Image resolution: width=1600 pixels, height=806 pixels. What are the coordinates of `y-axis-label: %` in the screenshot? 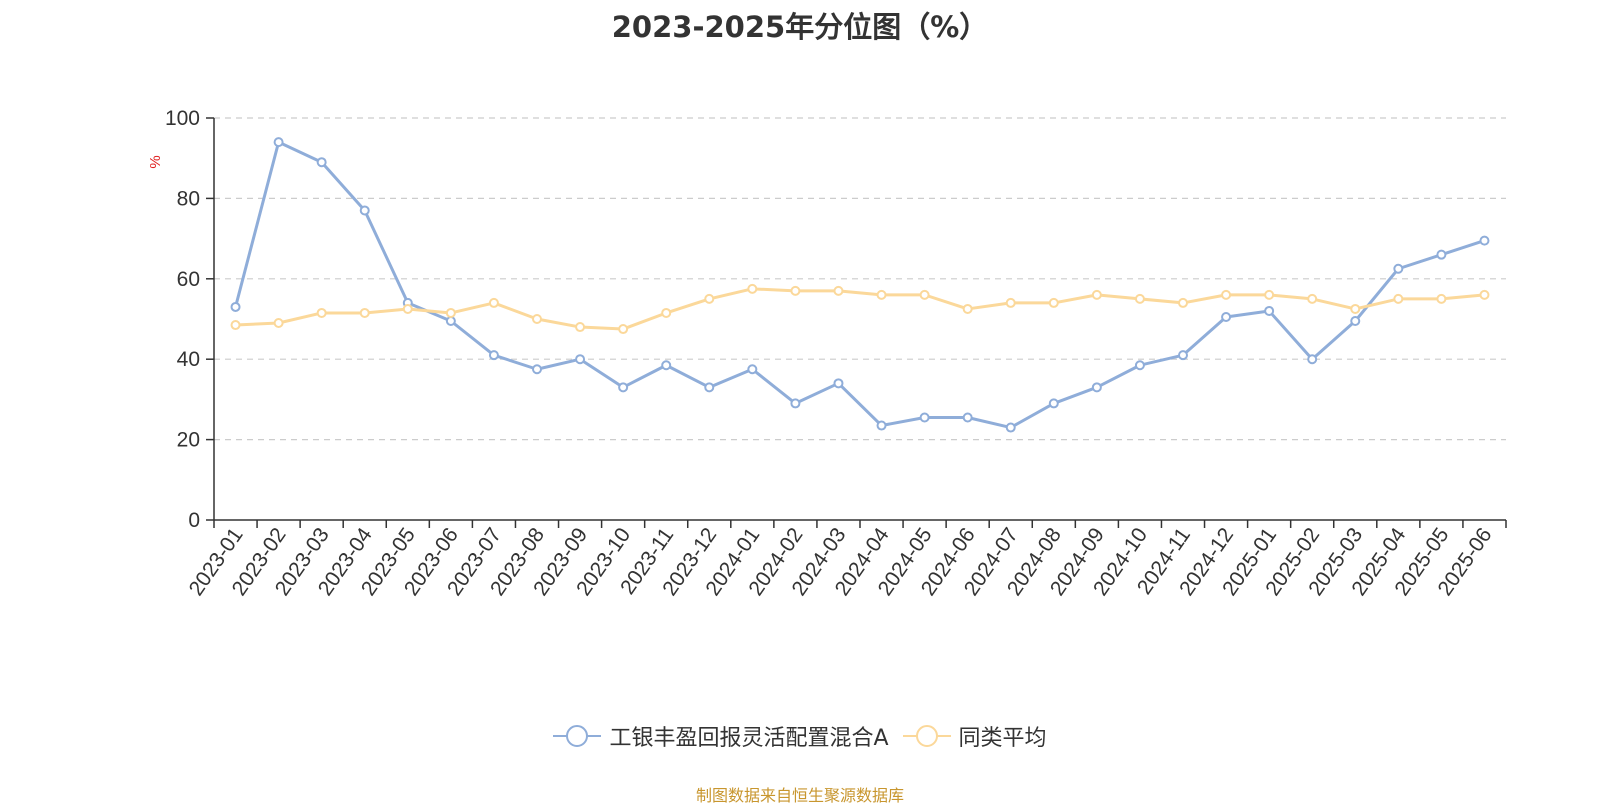 It's located at (155, 161).